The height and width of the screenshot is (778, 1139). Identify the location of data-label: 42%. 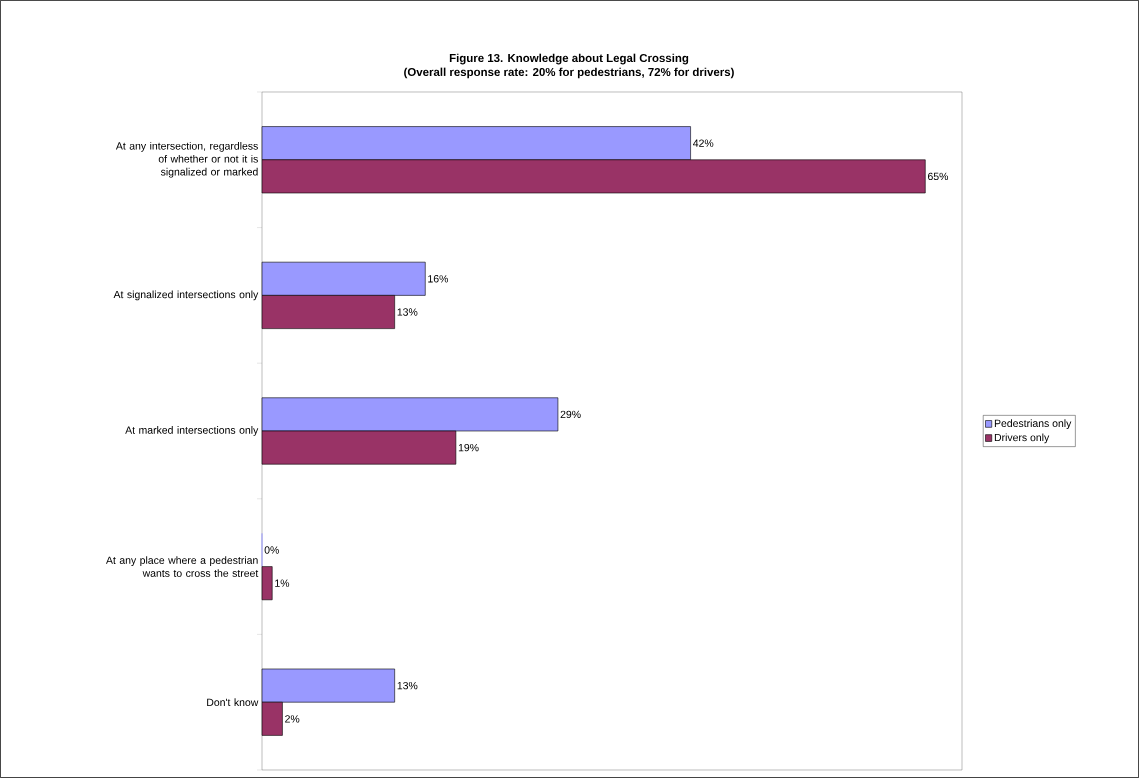
(703, 143).